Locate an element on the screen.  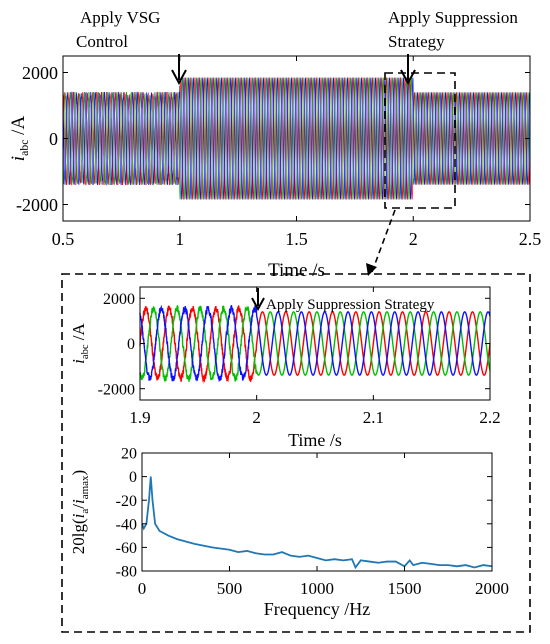
apply-suppression-zoom-label: Apply Suppression Strategy is located at coordinates (350, 305).